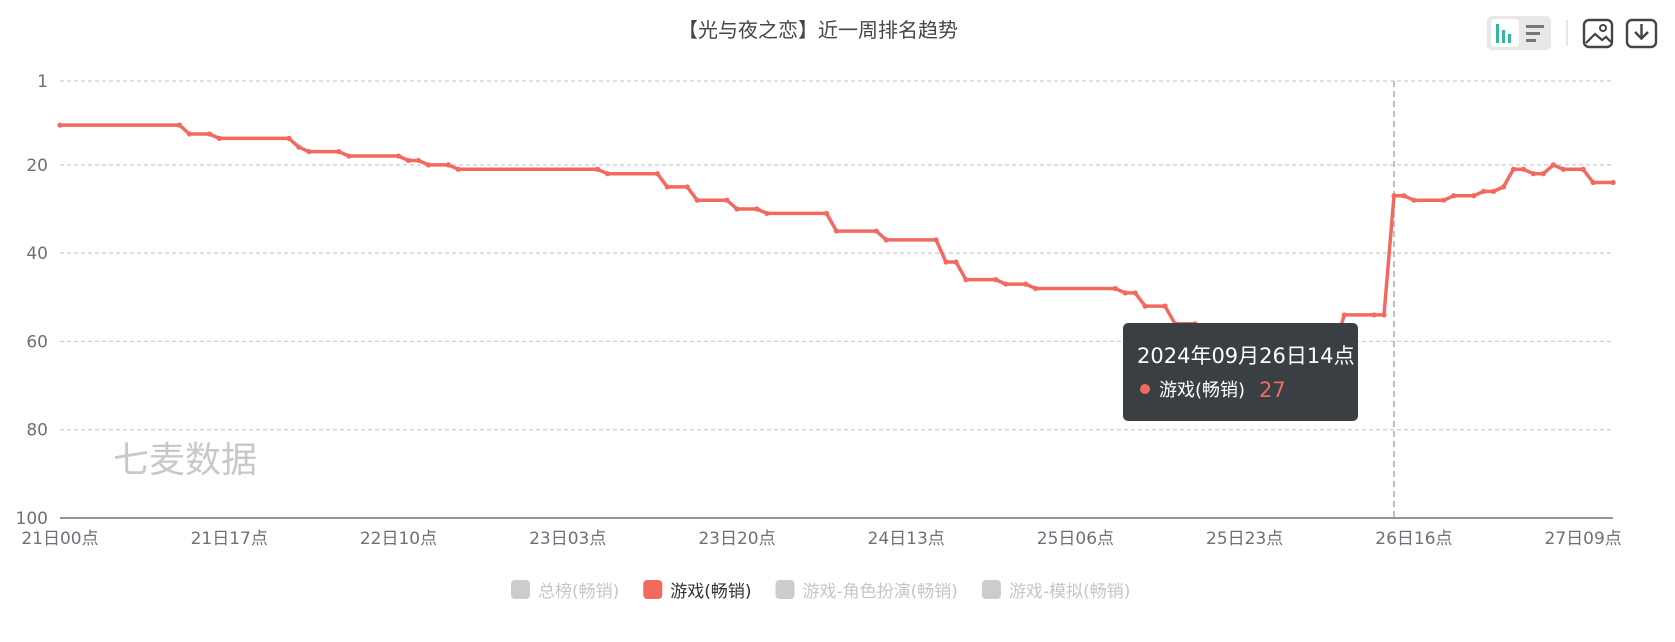  I want to click on tooltip-background, so click(1240, 372).